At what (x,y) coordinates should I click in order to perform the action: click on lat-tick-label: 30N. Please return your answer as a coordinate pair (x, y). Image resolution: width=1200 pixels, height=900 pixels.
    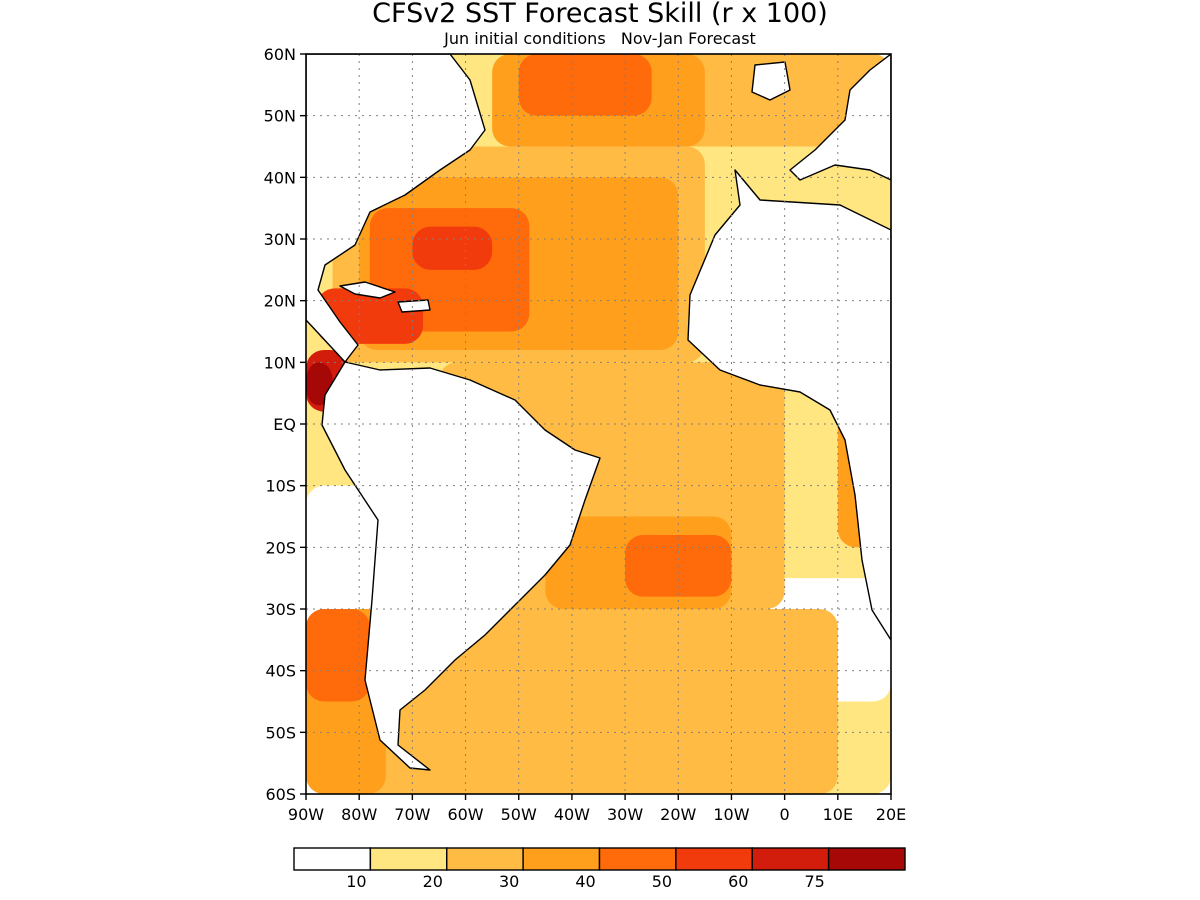
    Looking at the image, I should click on (280, 239).